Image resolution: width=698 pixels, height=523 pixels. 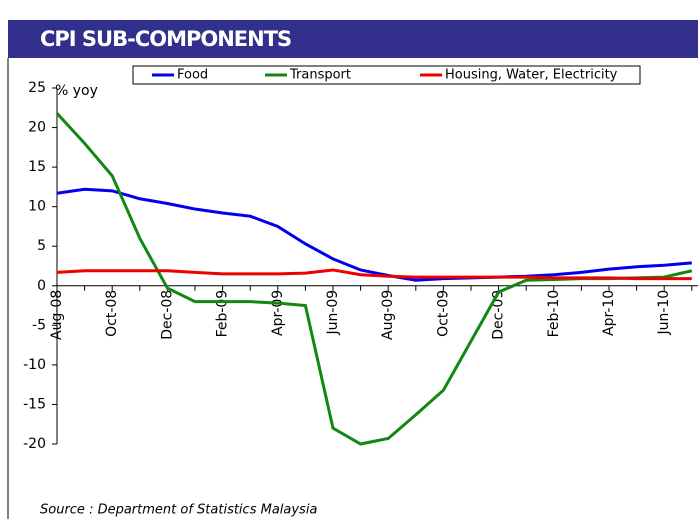 I want to click on y-tick-label: 0, so click(x=41, y=286).